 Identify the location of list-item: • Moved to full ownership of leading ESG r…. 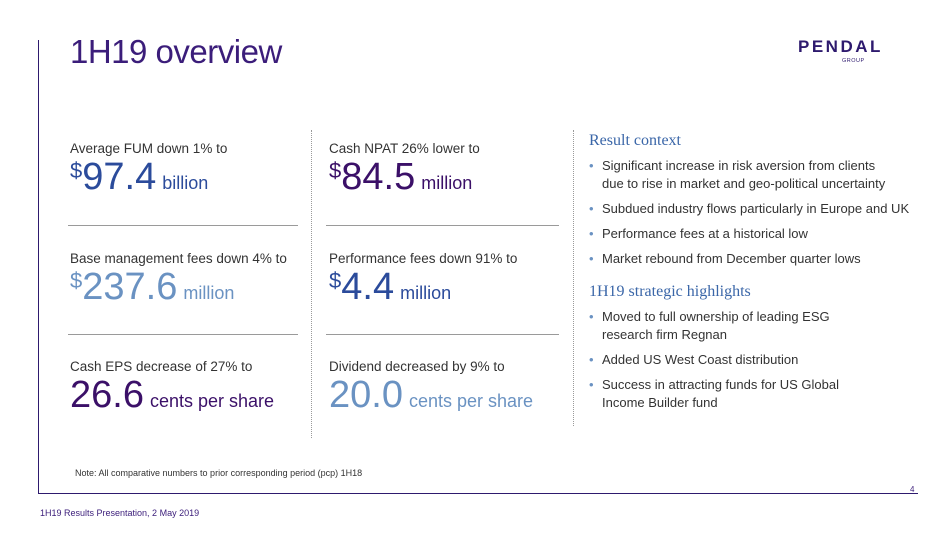
(764, 326).